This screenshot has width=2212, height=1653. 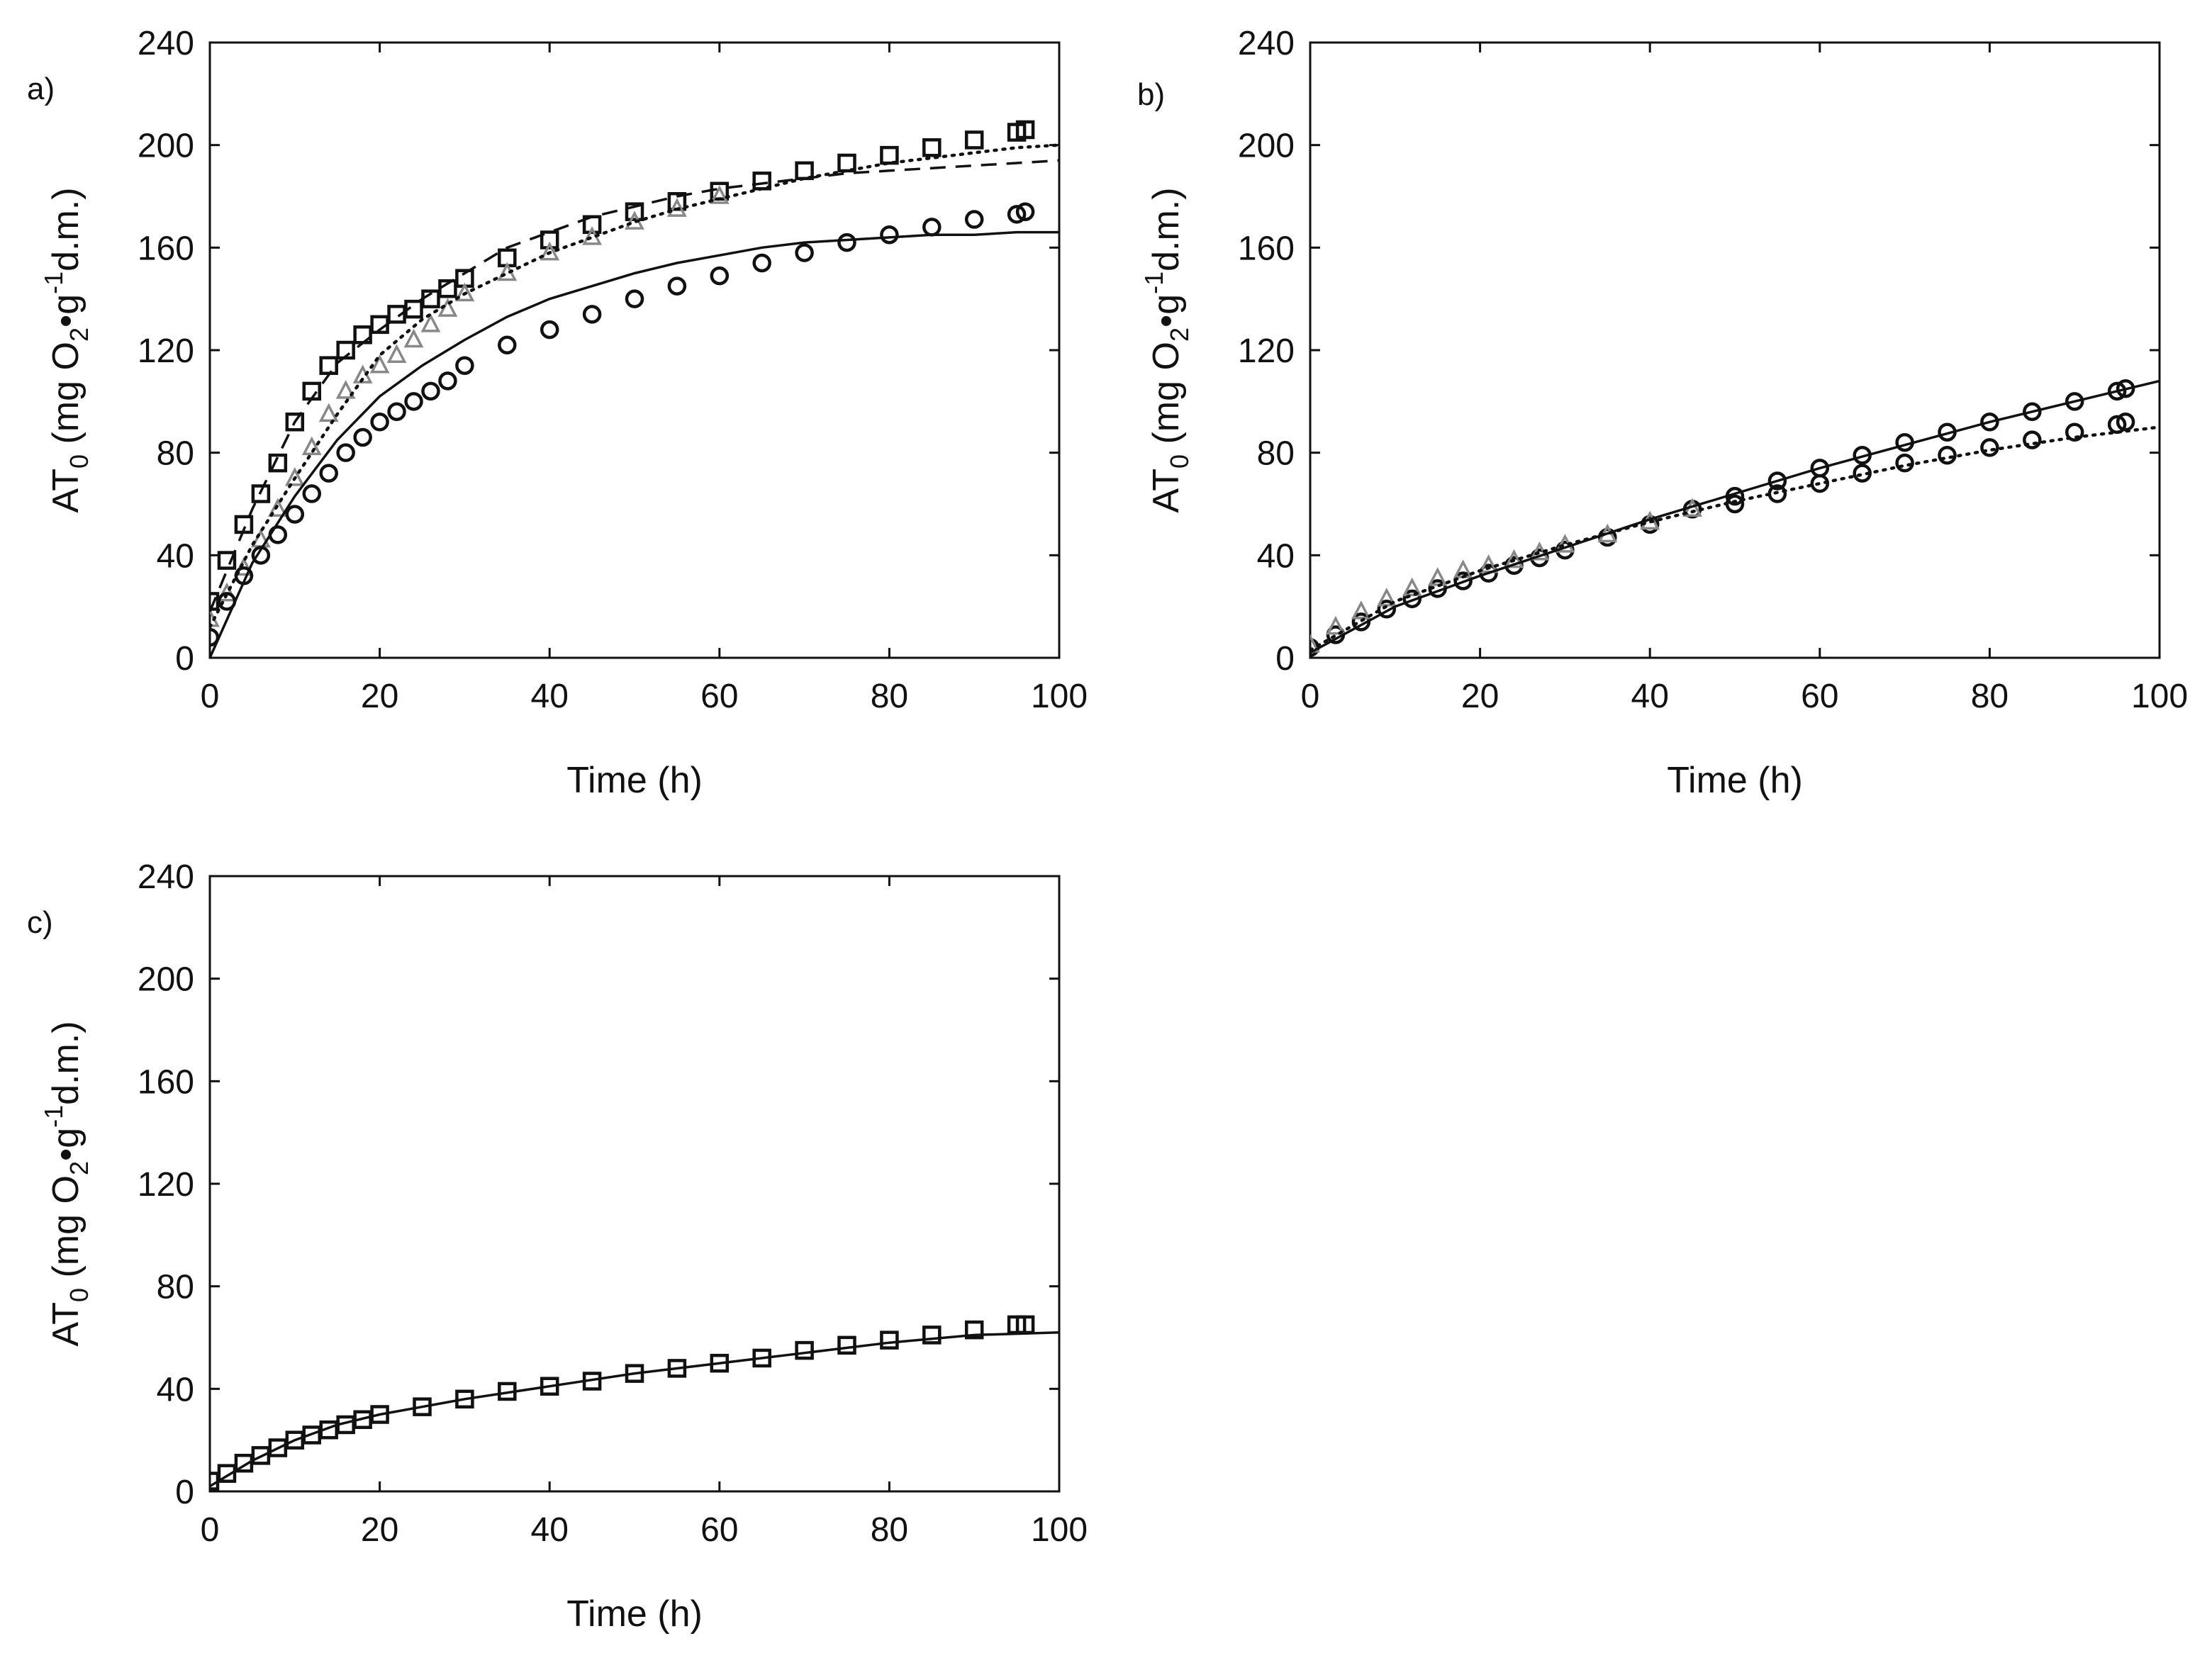 What do you see at coordinates (41, 89) in the screenshot?
I see `panel-a-letter: a)` at bounding box center [41, 89].